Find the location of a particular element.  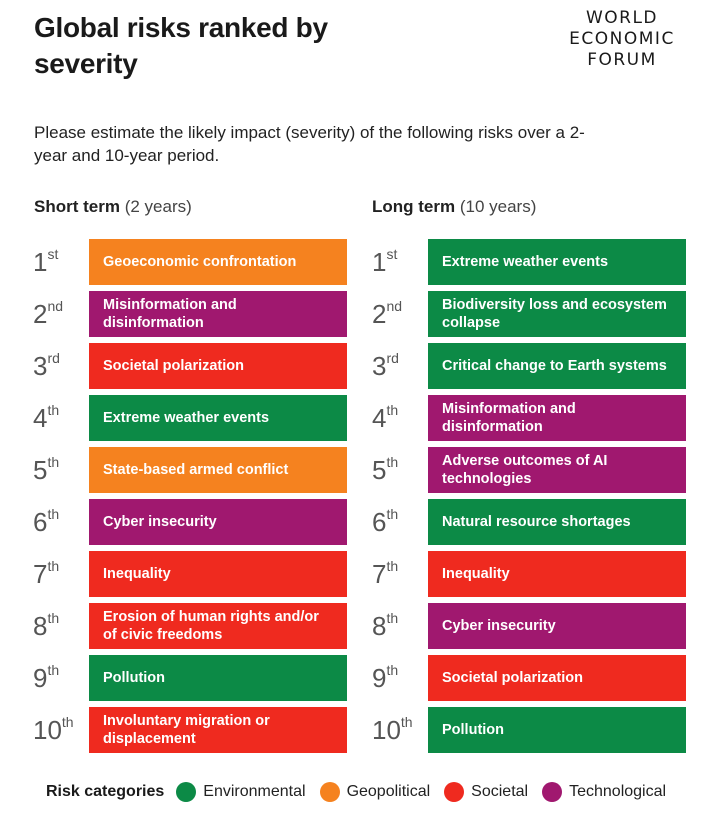

long-term-label: Long term is located at coordinates (414, 206).